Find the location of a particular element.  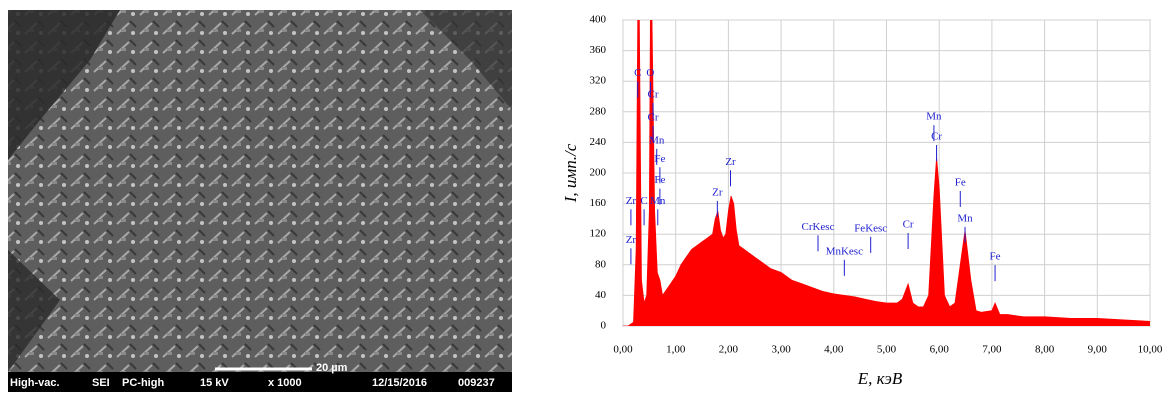

y-tick-label: 360 is located at coordinates (598, 50).